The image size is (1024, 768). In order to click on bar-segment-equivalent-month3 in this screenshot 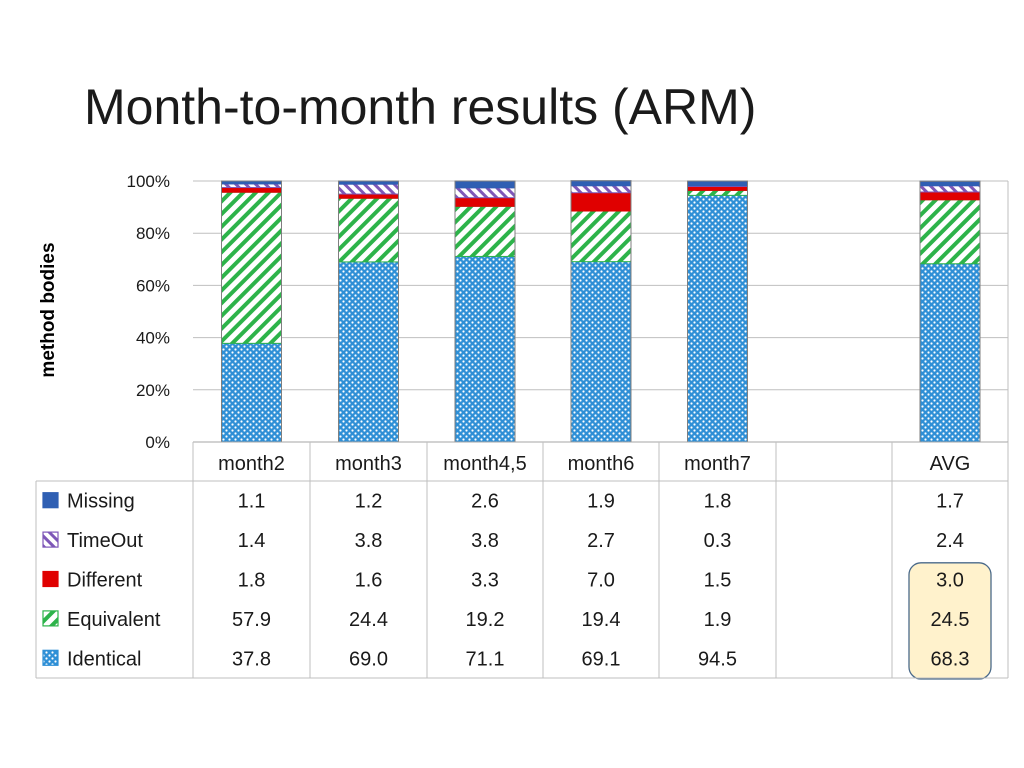, I will do `click(368, 230)`.